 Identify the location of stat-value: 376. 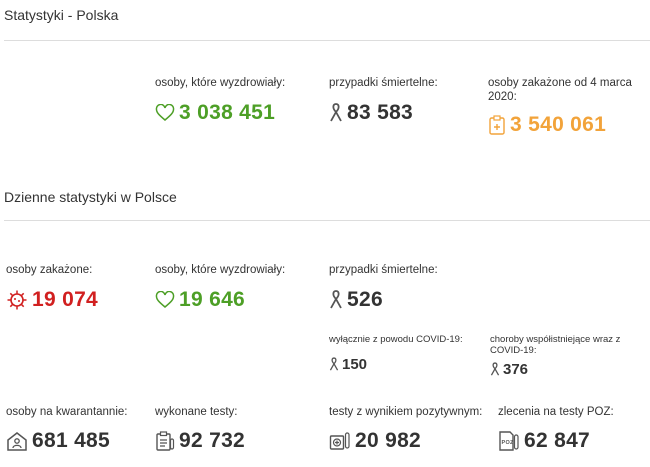
(516, 369).